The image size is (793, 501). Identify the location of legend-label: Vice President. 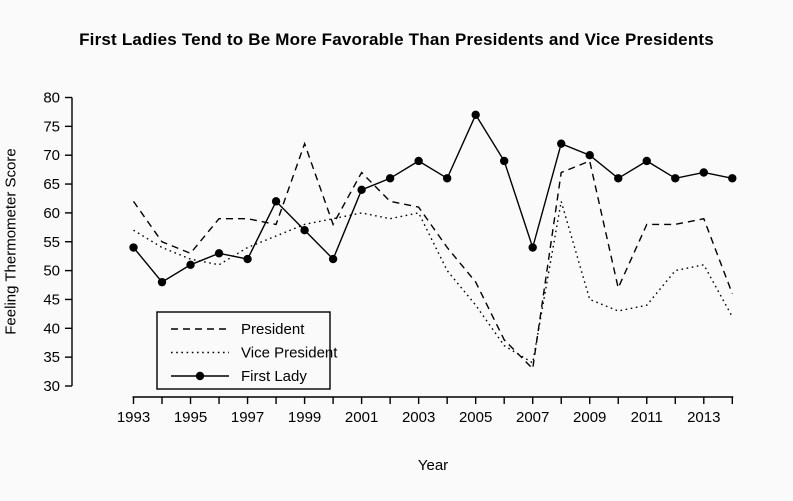
(289, 353).